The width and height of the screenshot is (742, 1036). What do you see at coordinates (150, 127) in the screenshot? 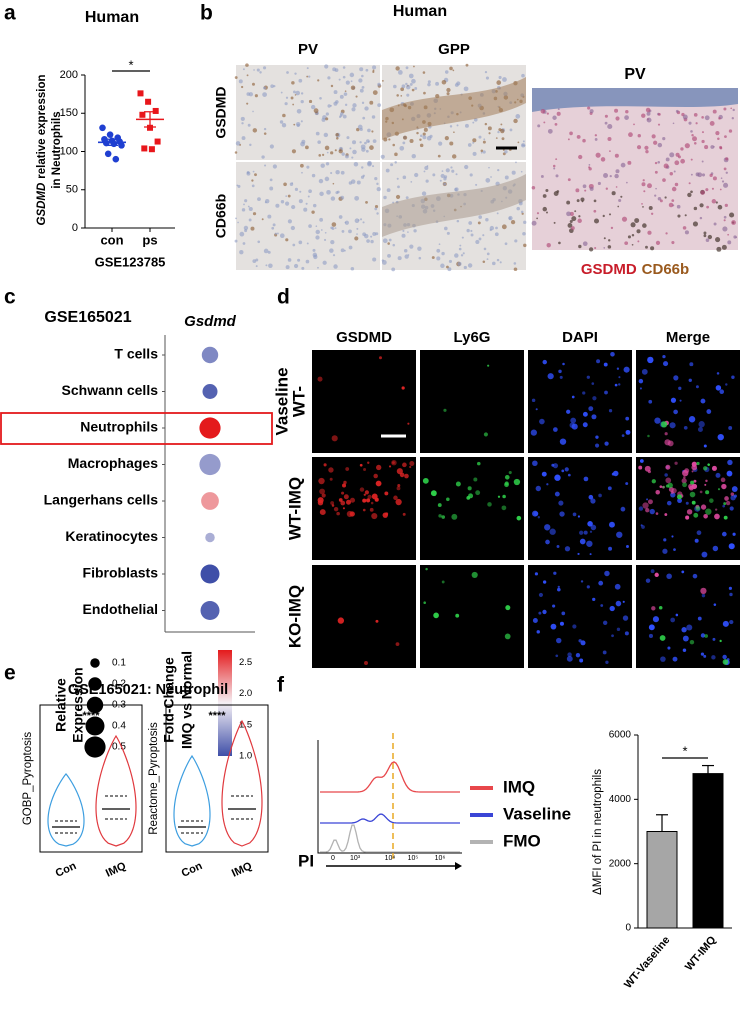
I see `data-point` at bounding box center [150, 127].